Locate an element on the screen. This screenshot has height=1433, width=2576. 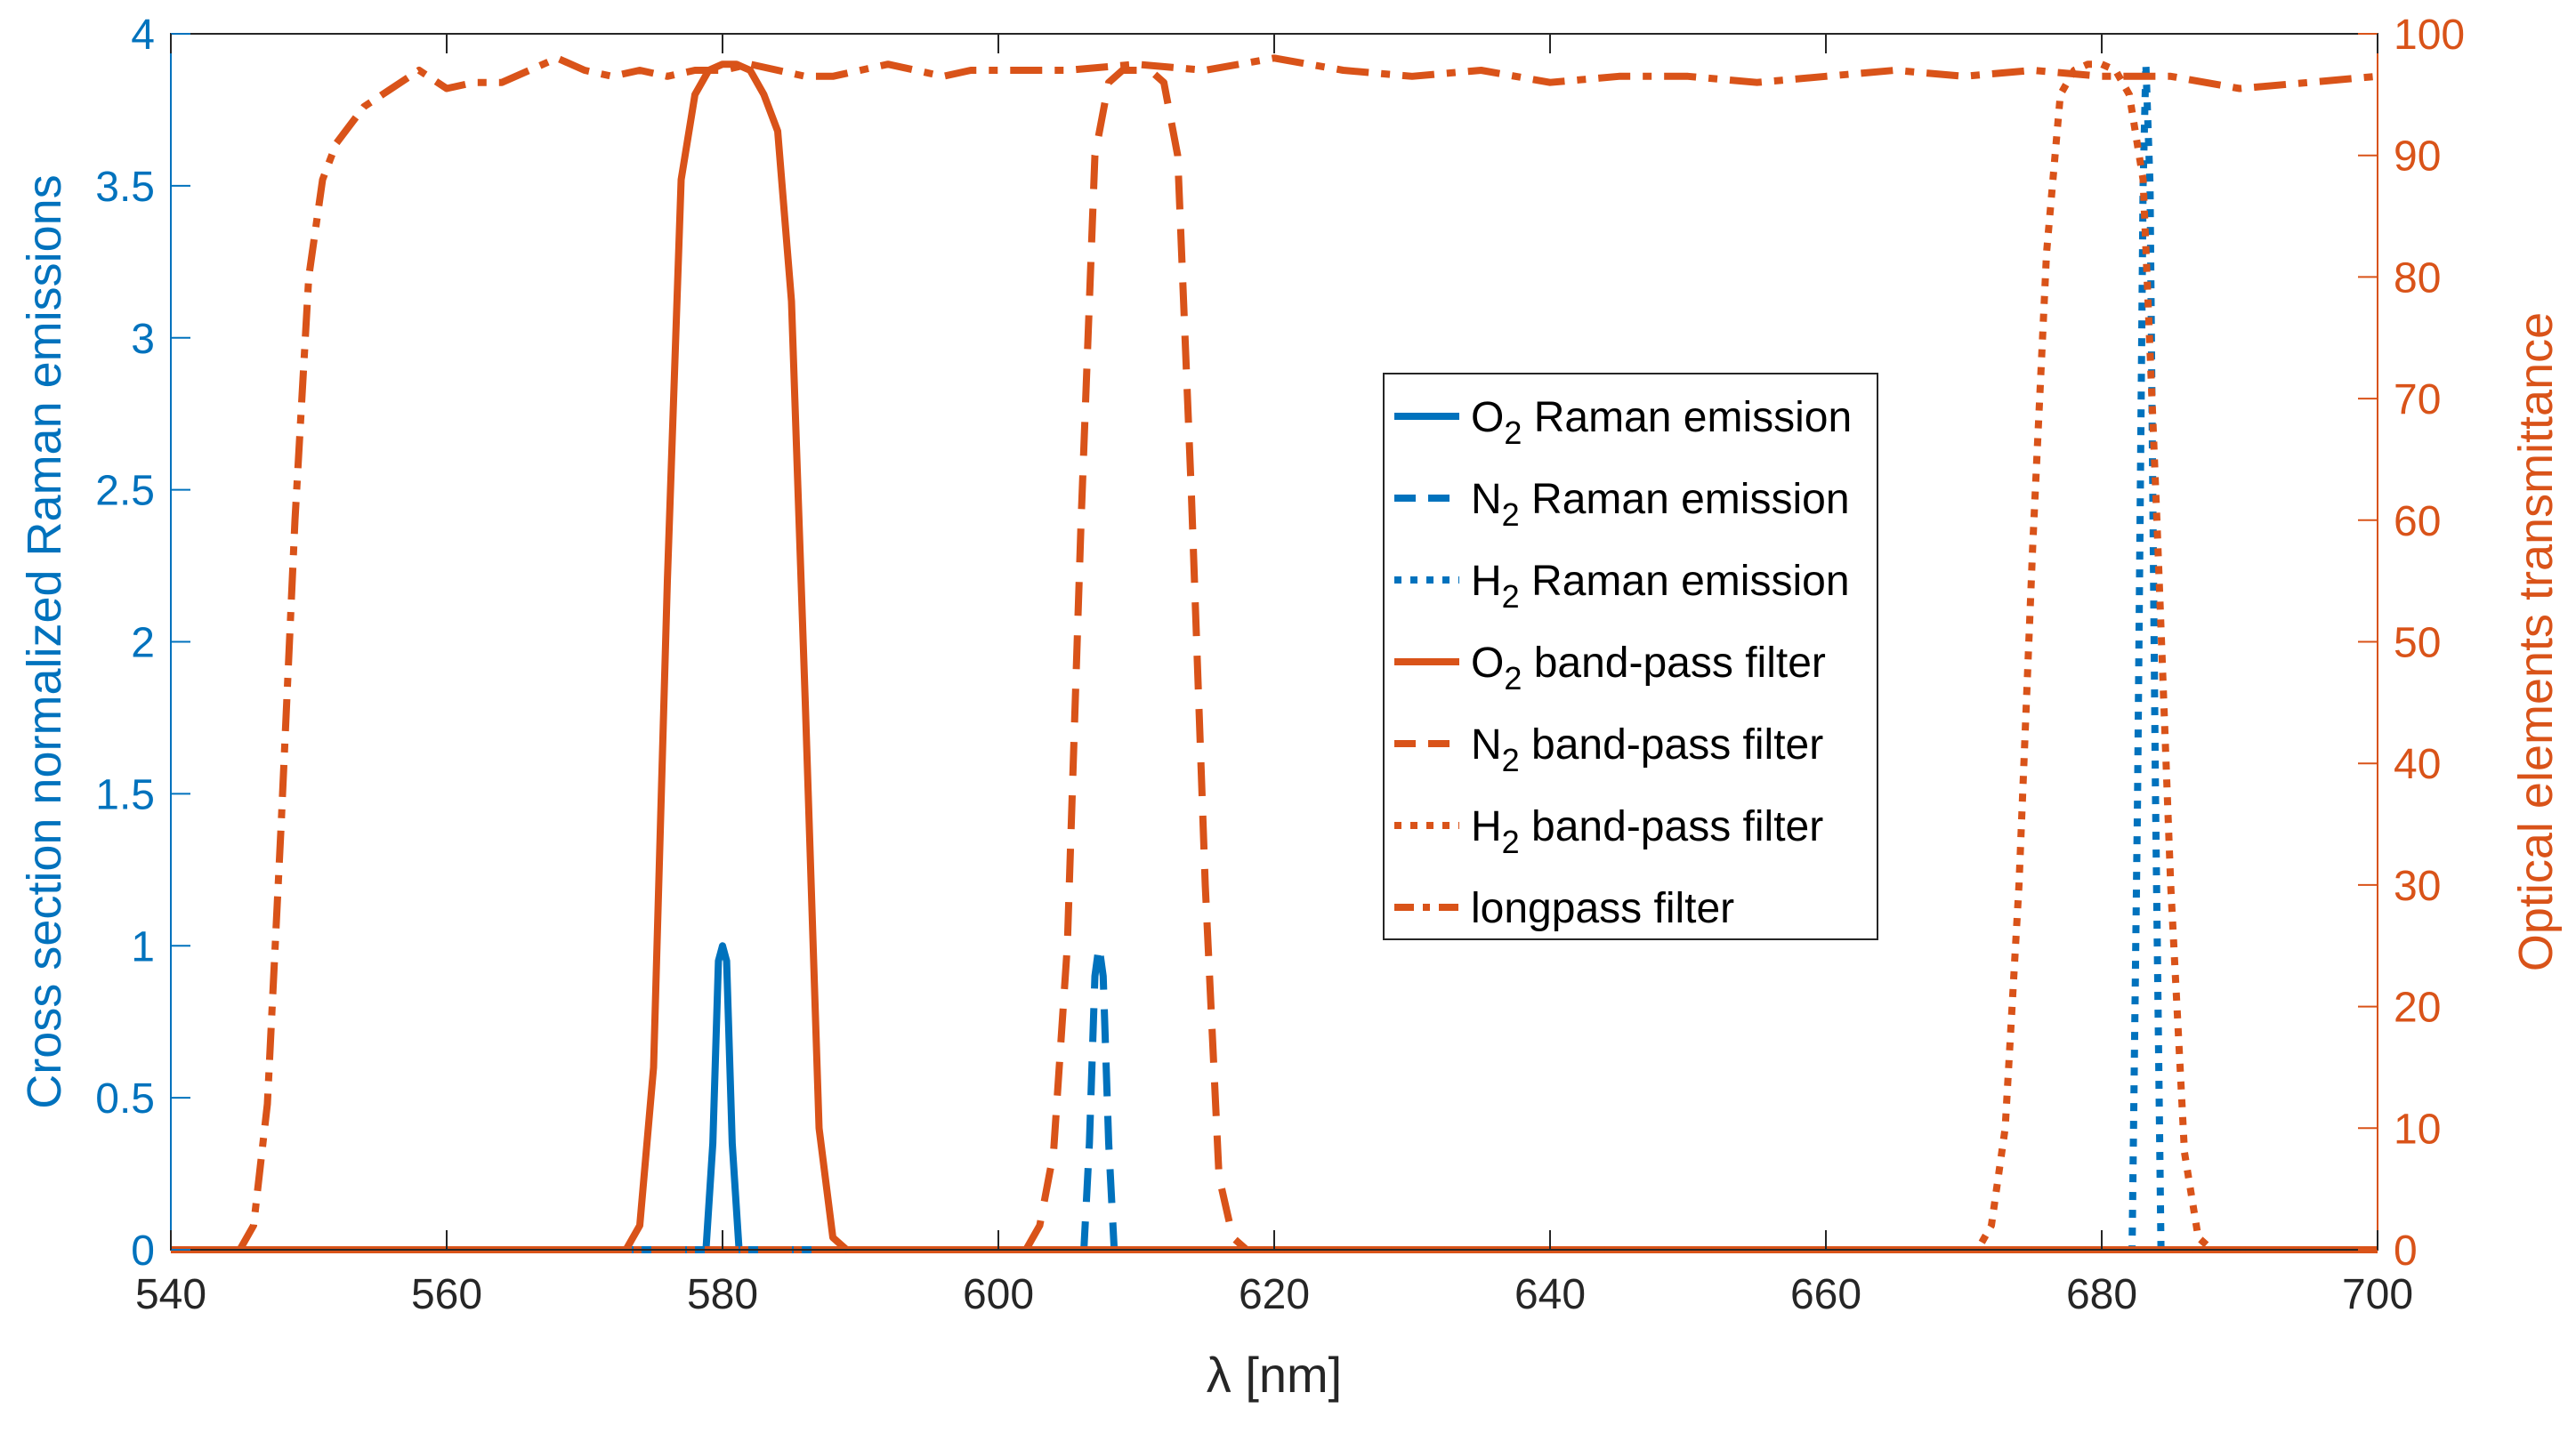
x-tick-label: 680 is located at coordinates (2101, 1295).